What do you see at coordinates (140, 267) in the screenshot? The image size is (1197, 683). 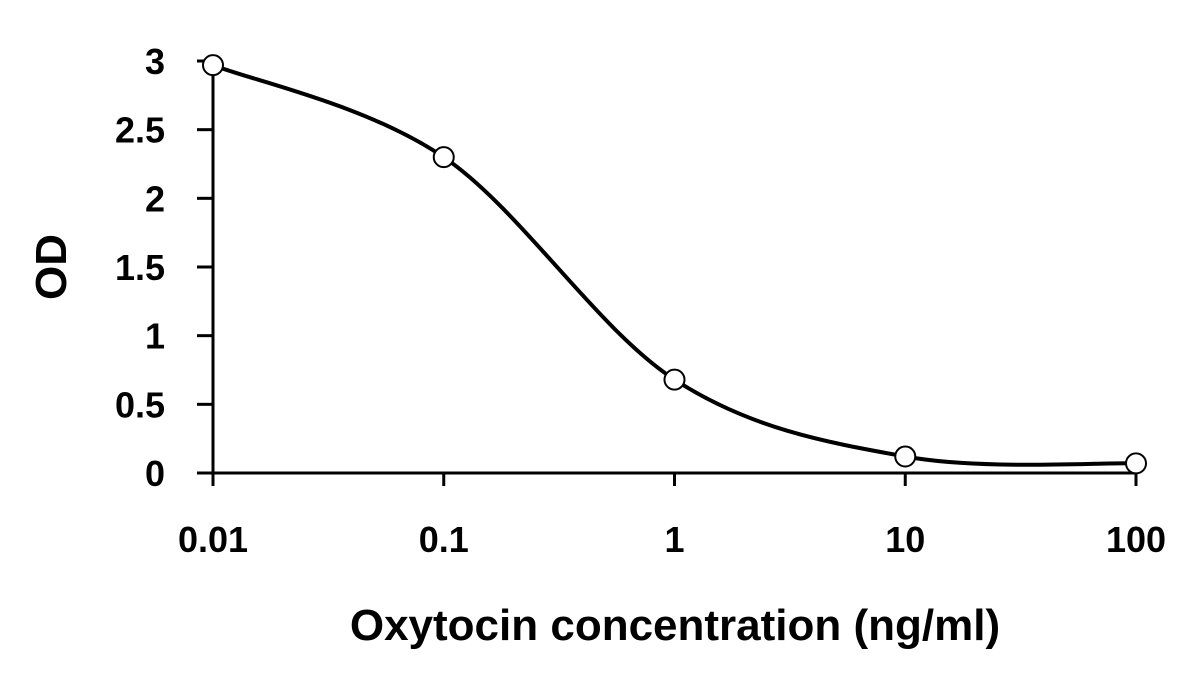 I see `y-tick-label: 1.5` at bounding box center [140, 267].